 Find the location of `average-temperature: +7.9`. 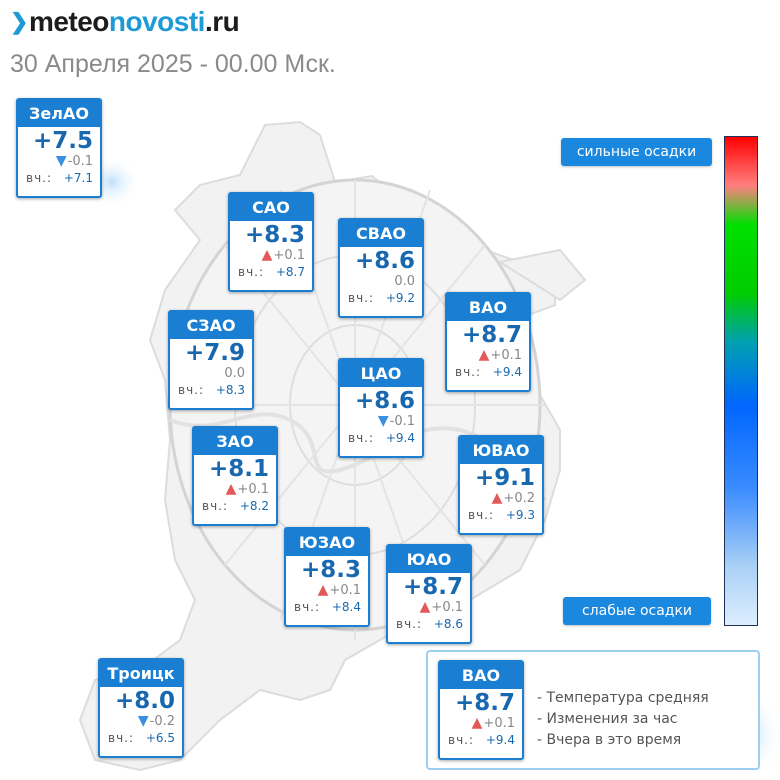

average-temperature: +7.9 is located at coordinates (214, 353).